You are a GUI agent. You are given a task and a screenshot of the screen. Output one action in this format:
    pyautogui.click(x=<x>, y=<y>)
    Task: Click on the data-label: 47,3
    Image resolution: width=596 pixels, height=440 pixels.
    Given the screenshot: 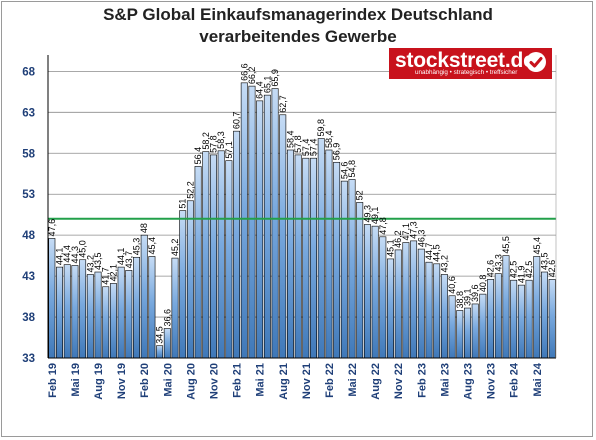 What is the action you would take?
    pyautogui.click(x=414, y=230)
    